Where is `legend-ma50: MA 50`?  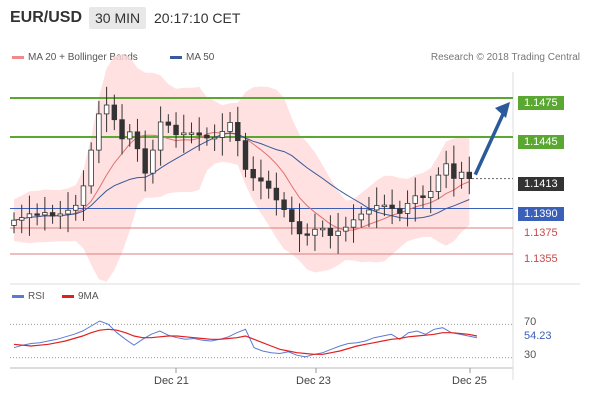 legend-ma50: MA 50 is located at coordinates (192, 57).